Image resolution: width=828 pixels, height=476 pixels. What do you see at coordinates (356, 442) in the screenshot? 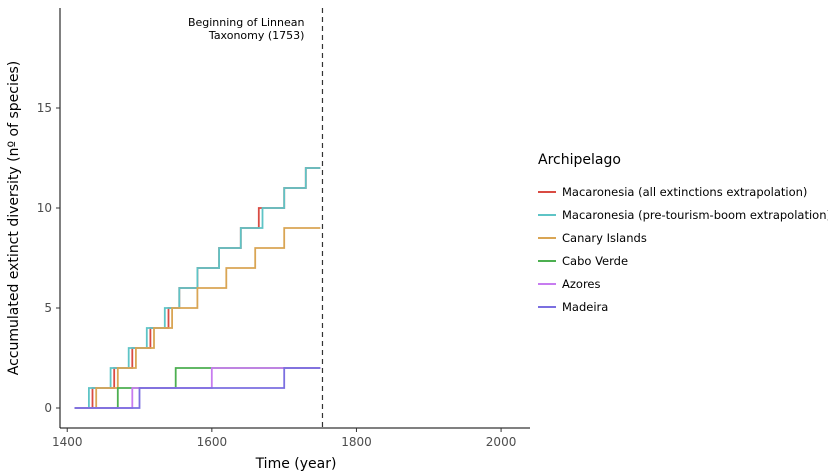
I see `x-tick-label: 1800` at bounding box center [356, 442].